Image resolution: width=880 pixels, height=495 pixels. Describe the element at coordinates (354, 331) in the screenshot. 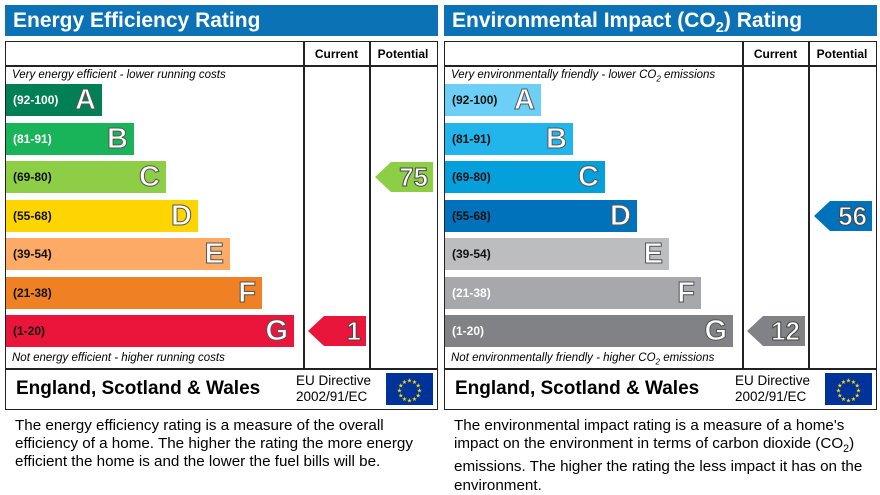

I see `current-rating-value: 1` at that location.